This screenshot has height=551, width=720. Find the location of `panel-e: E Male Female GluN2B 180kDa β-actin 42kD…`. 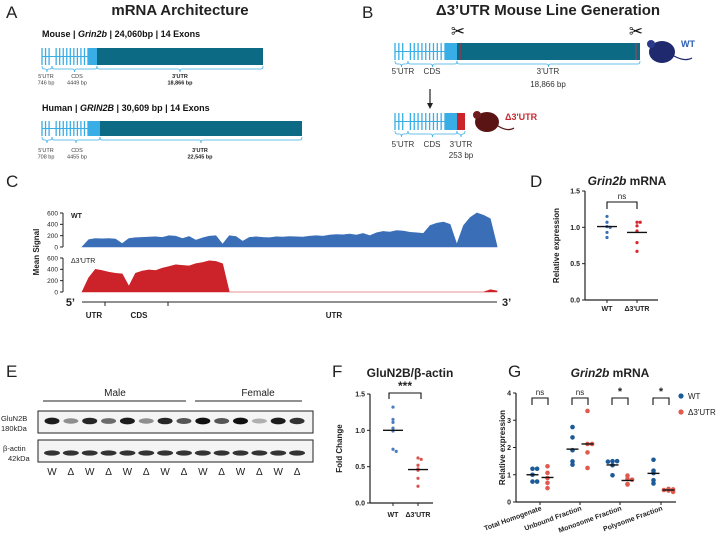

panel-e: E Male Female GluN2B 180kDa β-actin 42kD… is located at coordinates (157, 420).